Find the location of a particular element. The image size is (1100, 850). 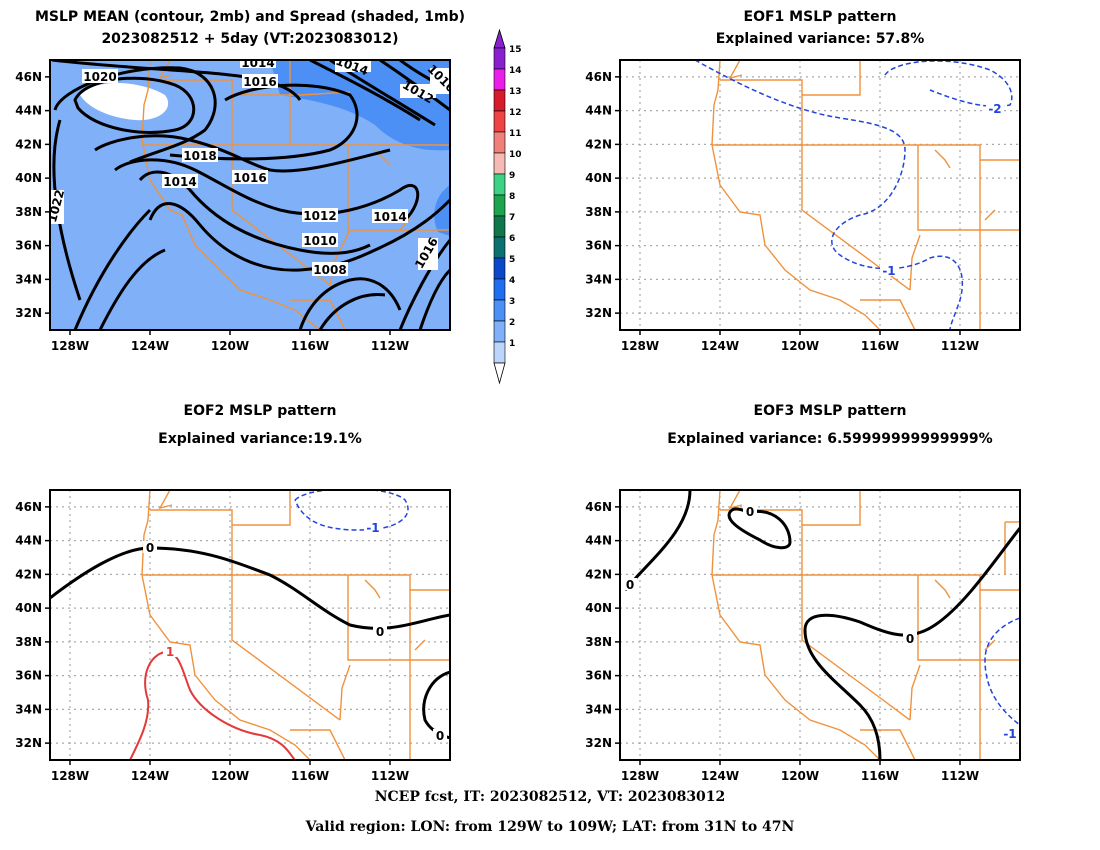

colorbar-label: 6 is located at coordinates (512, 239).